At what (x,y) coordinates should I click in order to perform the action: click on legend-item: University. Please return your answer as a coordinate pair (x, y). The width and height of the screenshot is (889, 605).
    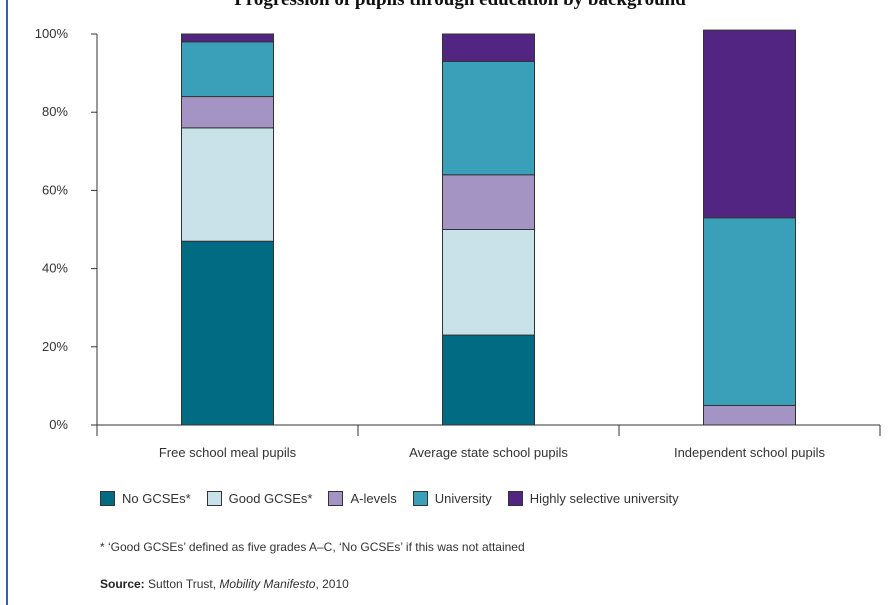
    Looking at the image, I should click on (452, 498).